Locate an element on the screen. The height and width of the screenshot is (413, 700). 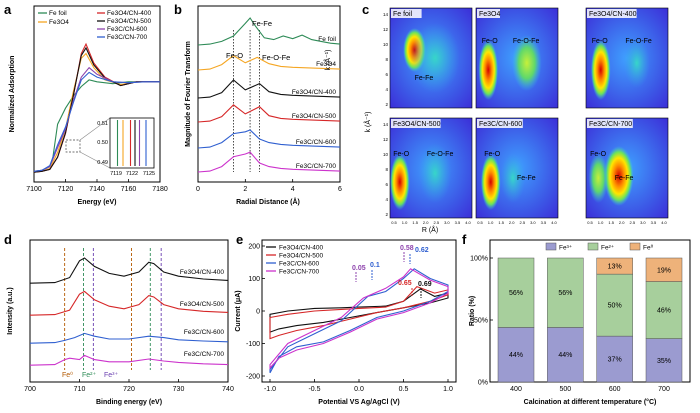
e-peak-label: 0.1 is located at coordinates (375, 265).